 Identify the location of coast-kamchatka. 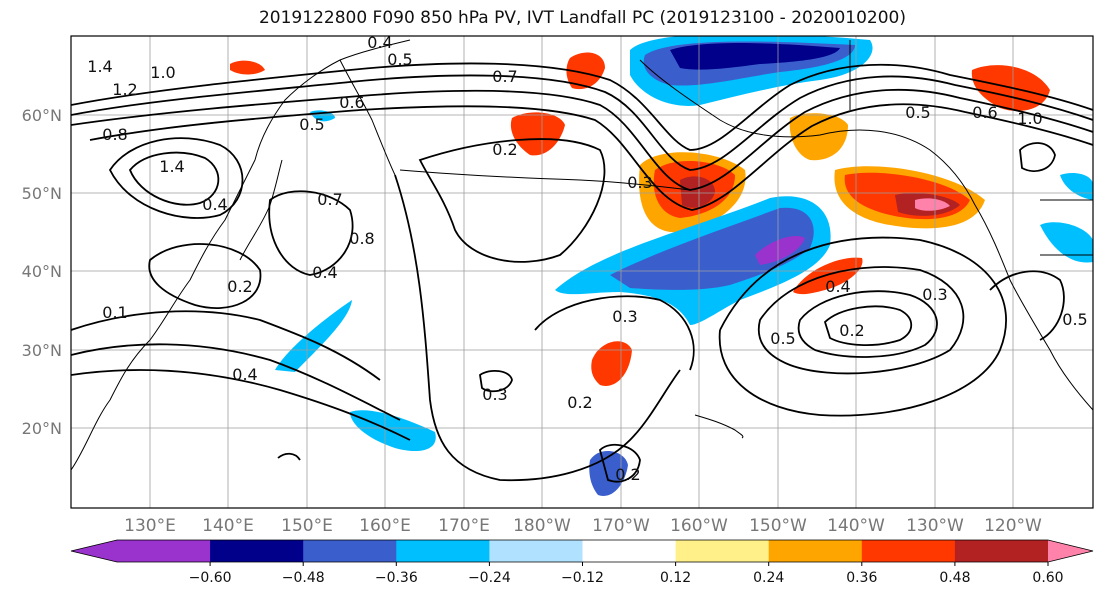
(367, 117).